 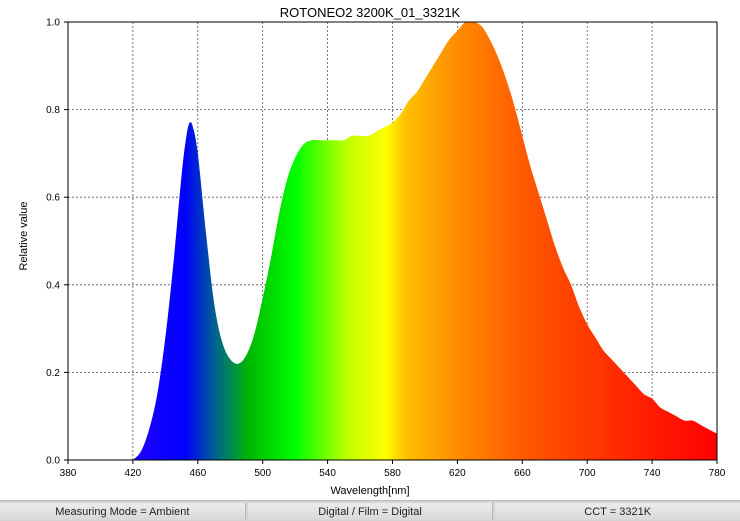 I want to click on x-tick-label: 780, so click(x=717, y=473).